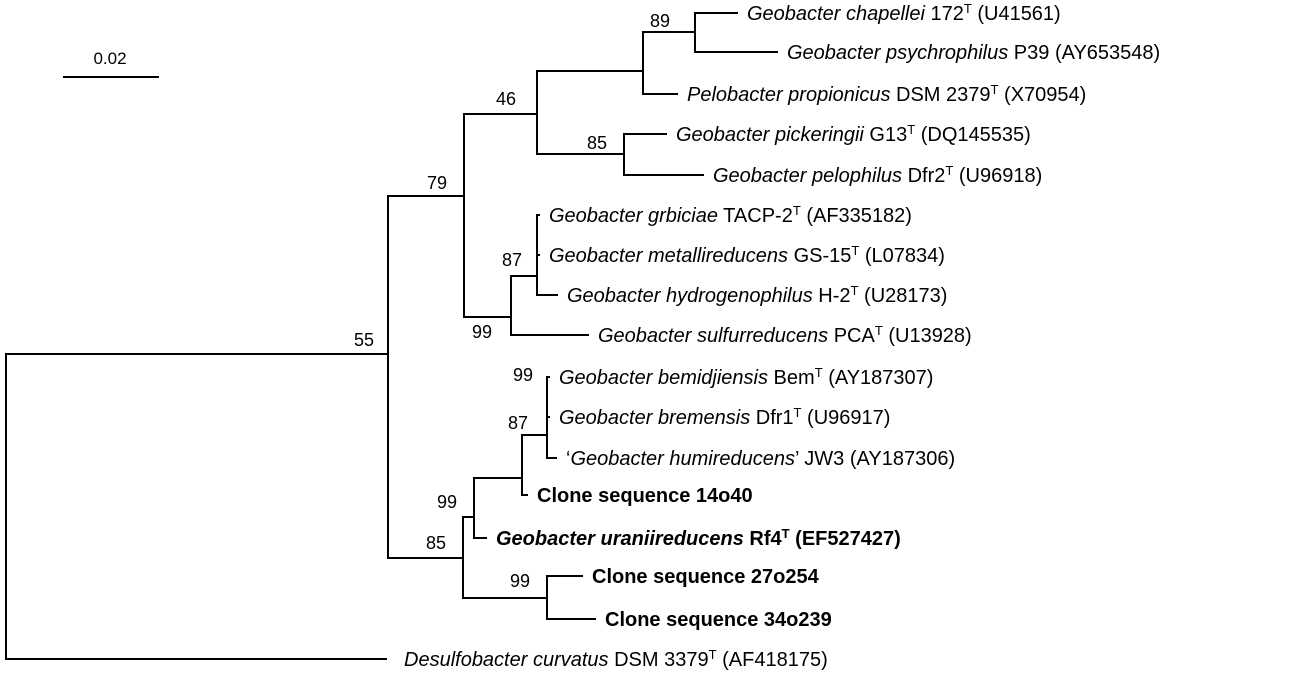 Image resolution: width=1302 pixels, height=681 pixels. What do you see at coordinates (897, 53) in the screenshot?
I see `taxon-species-name: Geobacter psychrophilus` at bounding box center [897, 53].